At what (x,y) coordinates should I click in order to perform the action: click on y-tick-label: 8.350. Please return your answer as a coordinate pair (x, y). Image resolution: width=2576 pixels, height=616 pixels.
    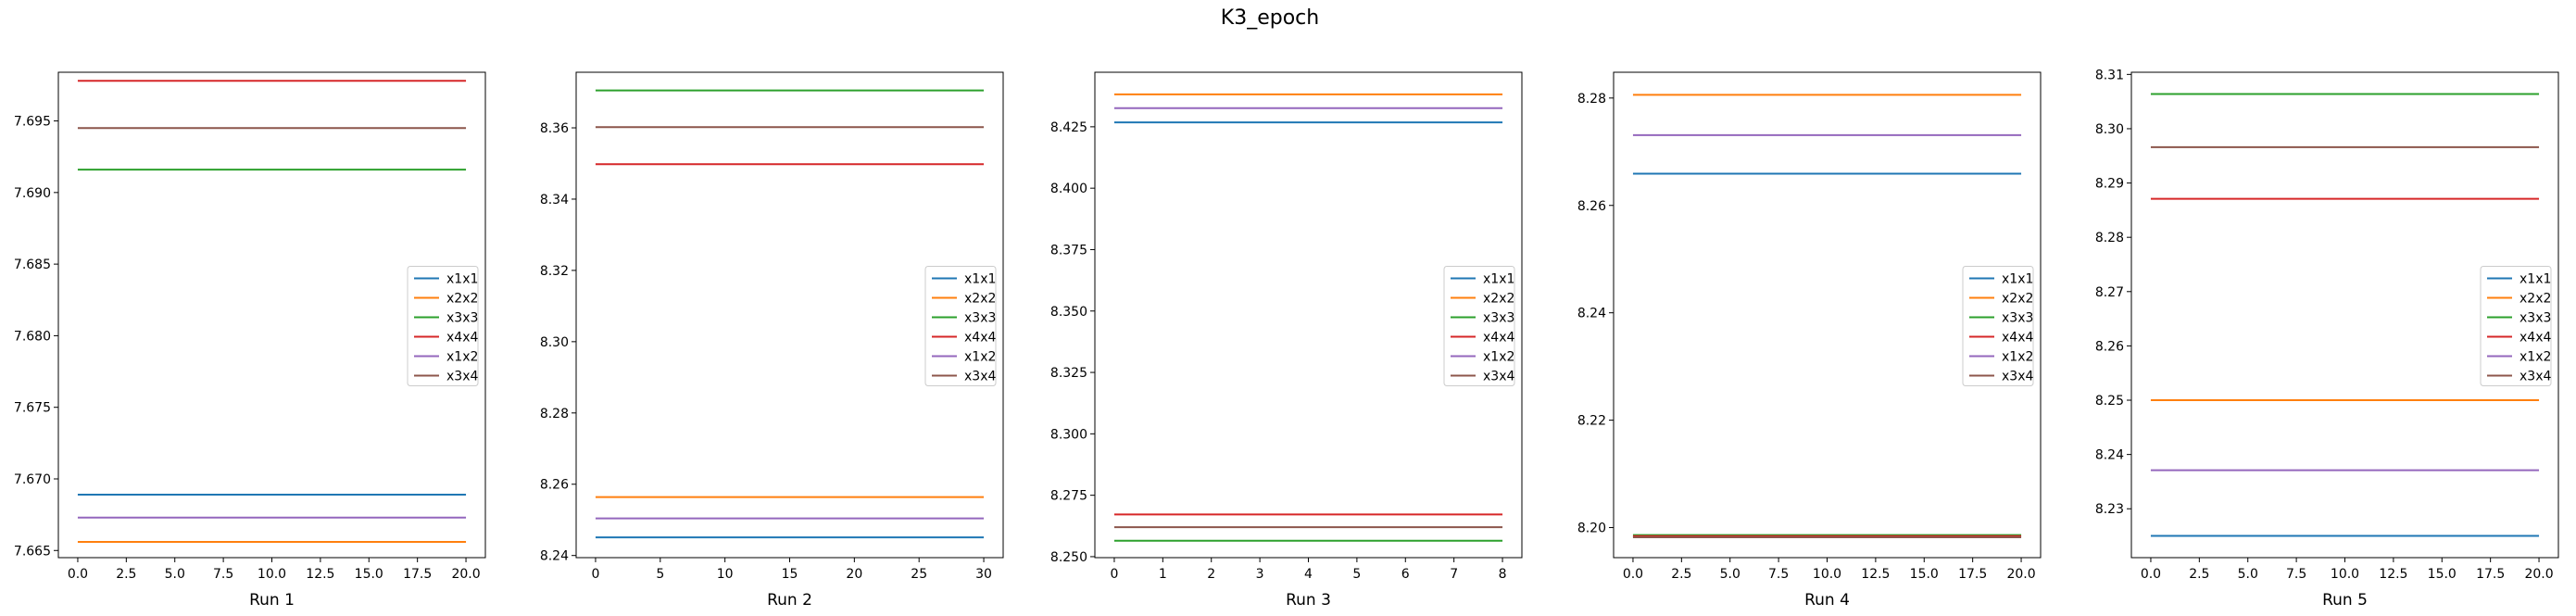
    Looking at the image, I should click on (1068, 312).